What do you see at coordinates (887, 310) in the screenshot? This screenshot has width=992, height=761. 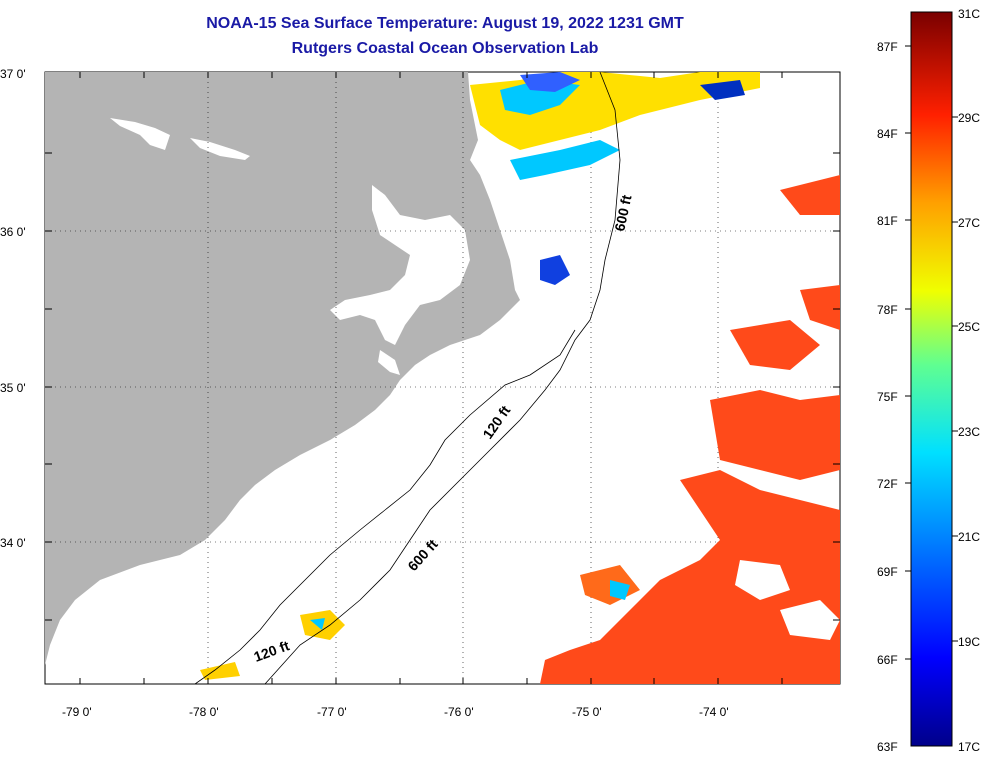 I see `colorbar-label-f: 78F` at bounding box center [887, 310].